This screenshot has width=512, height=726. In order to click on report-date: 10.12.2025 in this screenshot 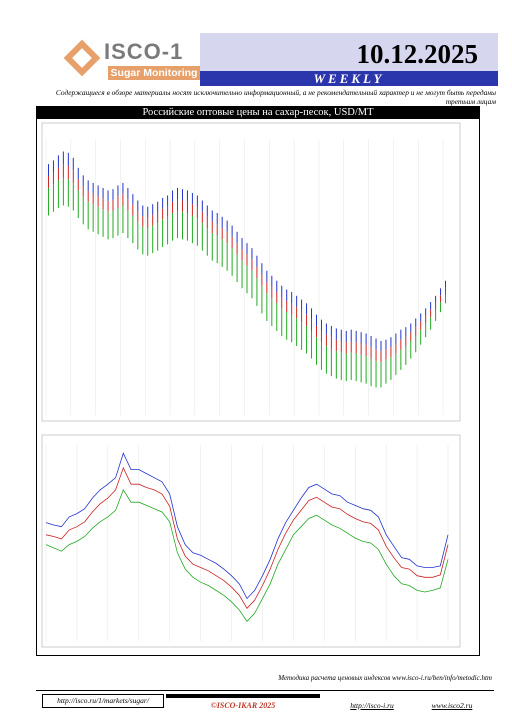, I will do `click(417, 54)`.